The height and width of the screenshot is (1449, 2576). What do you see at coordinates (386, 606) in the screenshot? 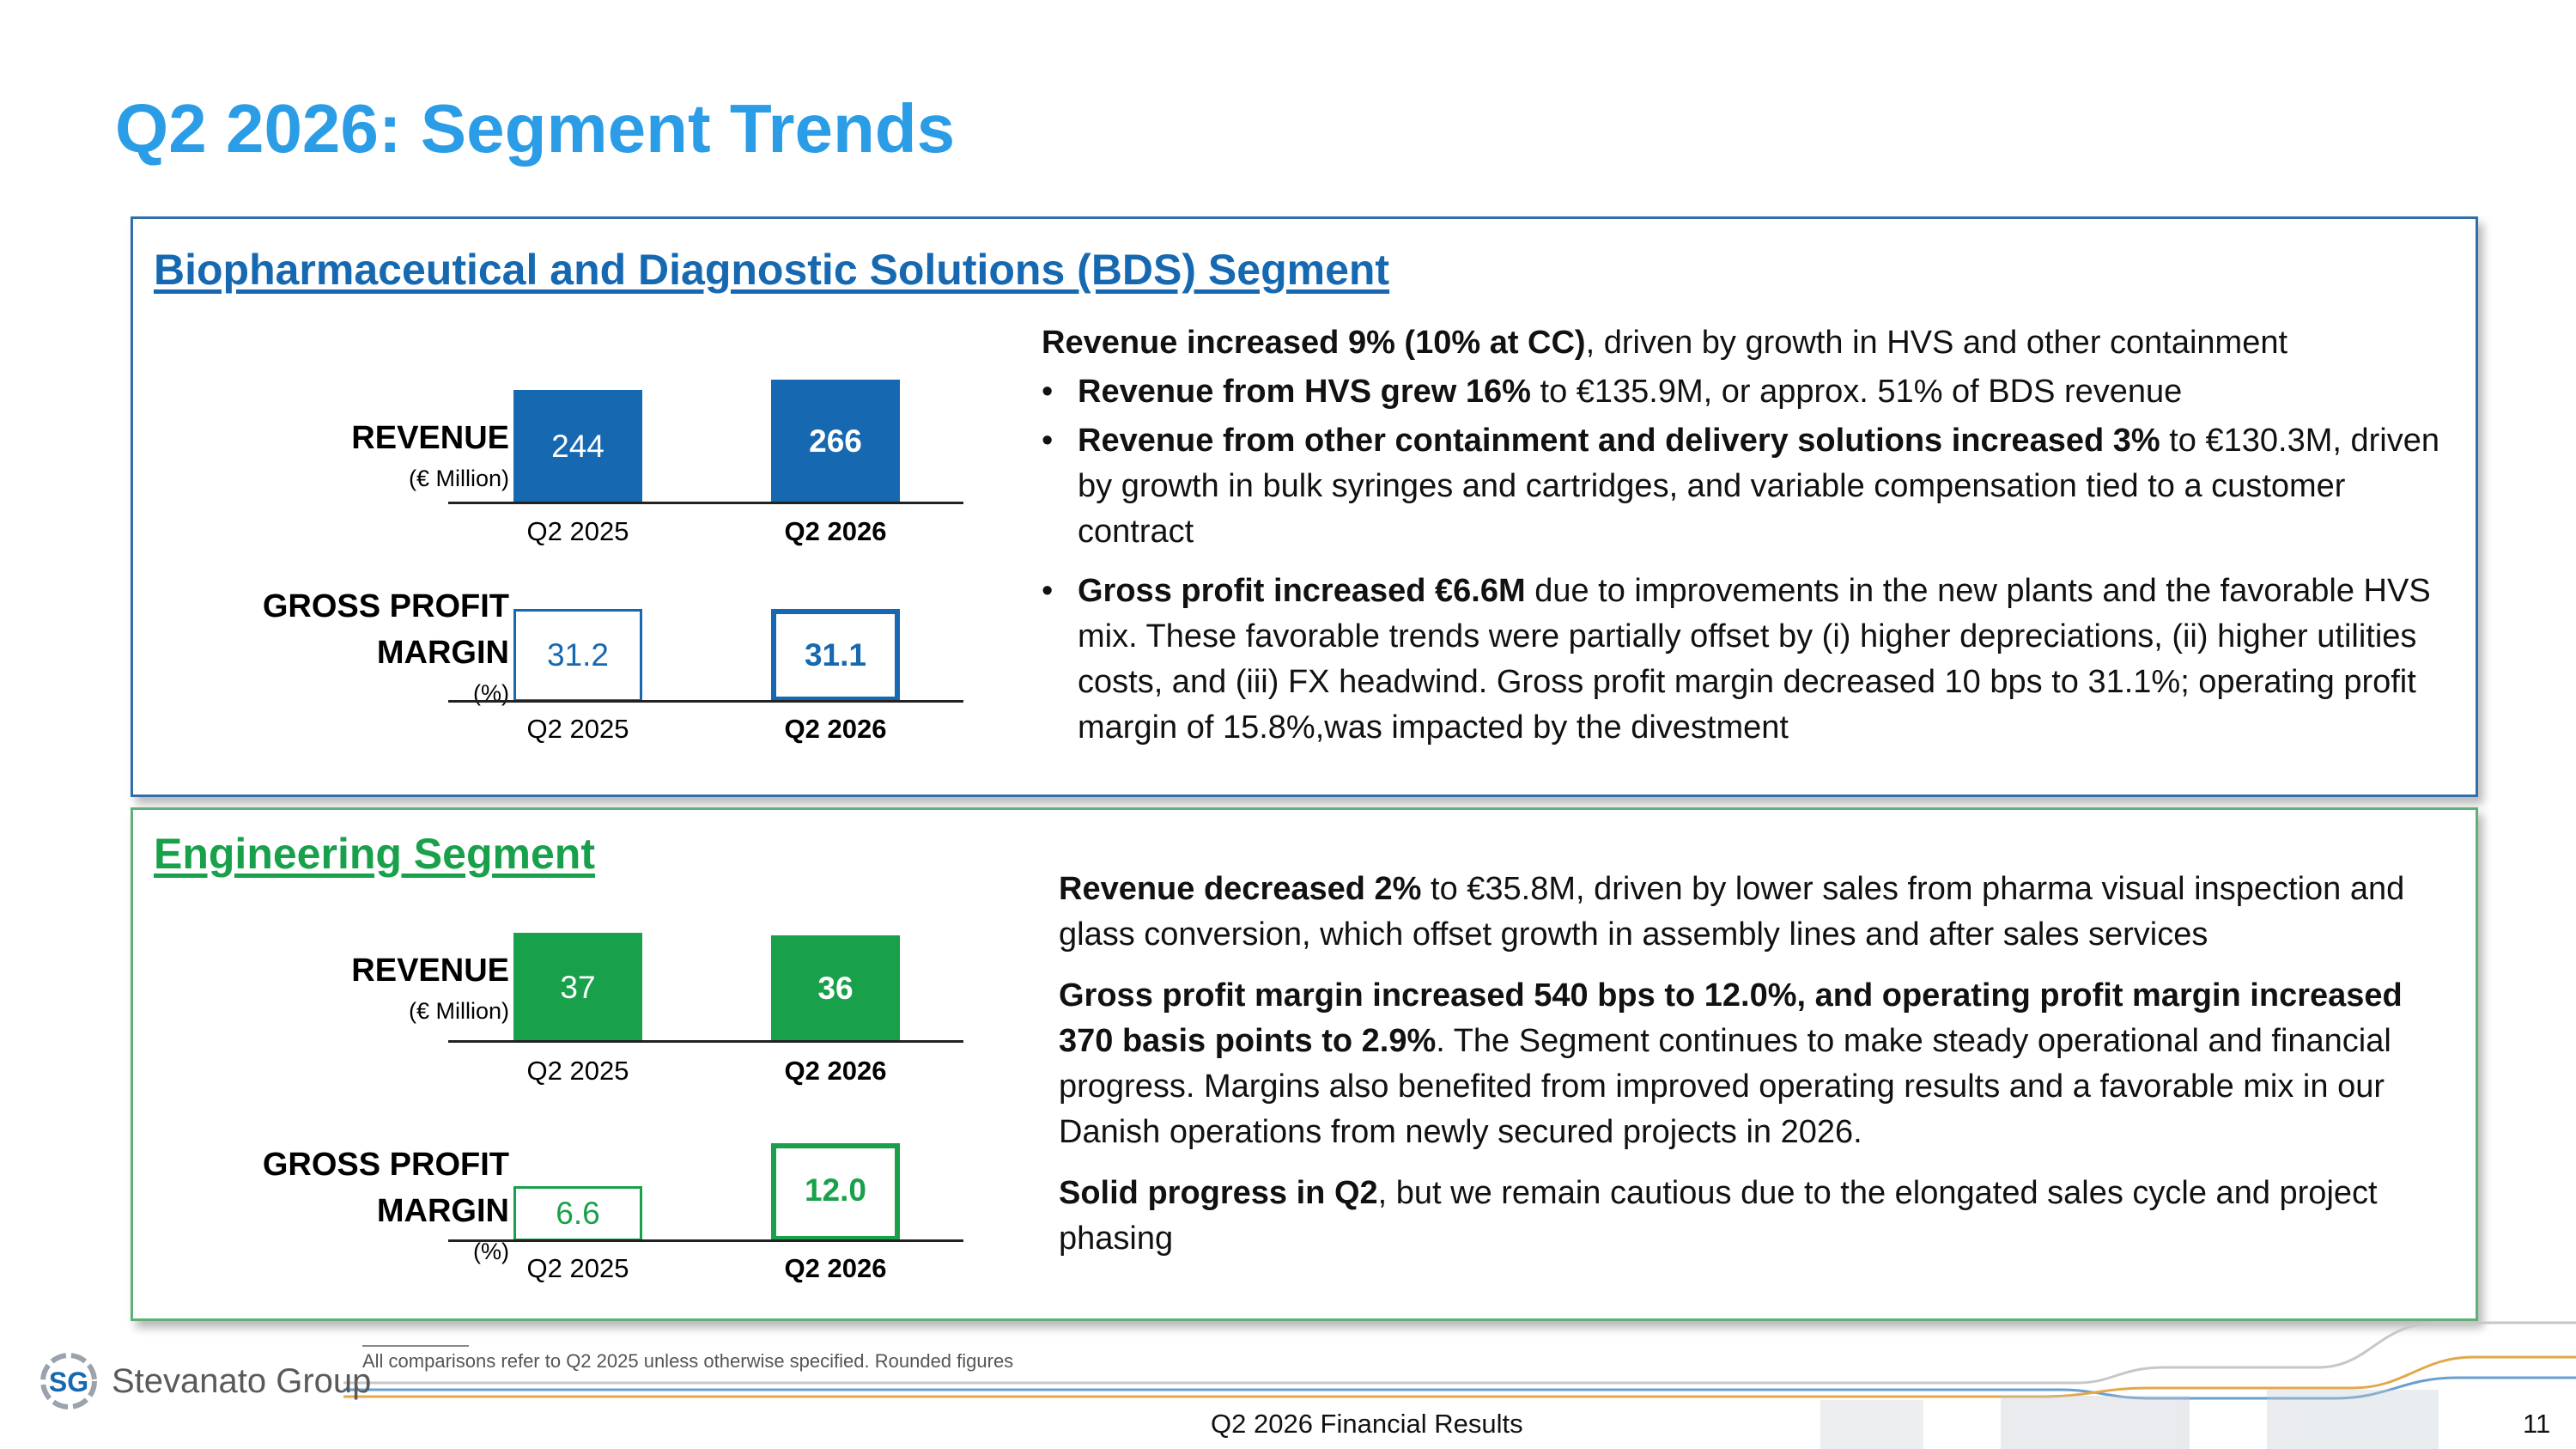
I see `bds-gpm-title-line1: GROSS PROFIT` at bounding box center [386, 606].